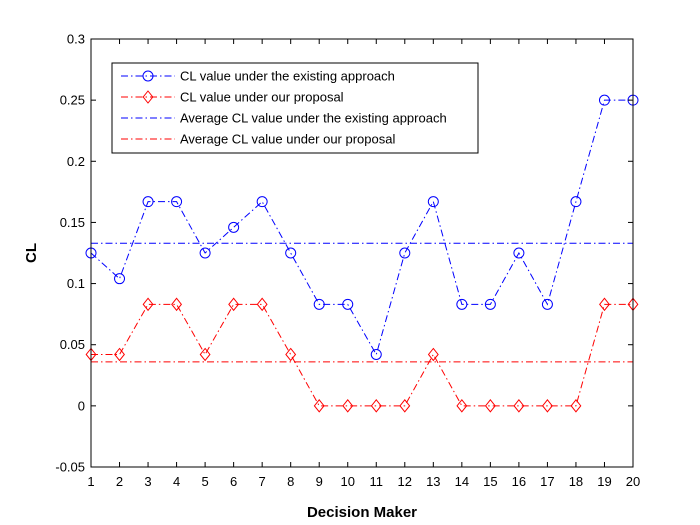  What do you see at coordinates (262, 97) in the screenshot?
I see `legend-label: CL value under our proposal` at bounding box center [262, 97].